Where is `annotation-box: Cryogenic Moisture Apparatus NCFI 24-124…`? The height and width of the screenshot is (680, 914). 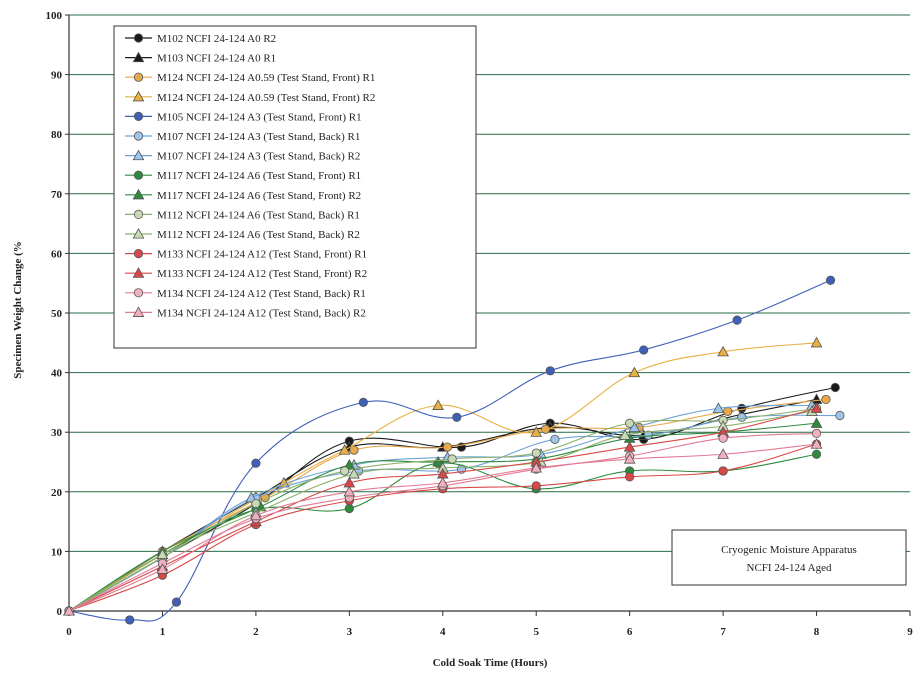
annotation-box: Cryogenic Moisture Apparatus NCFI 24-124… is located at coordinates (789, 557).